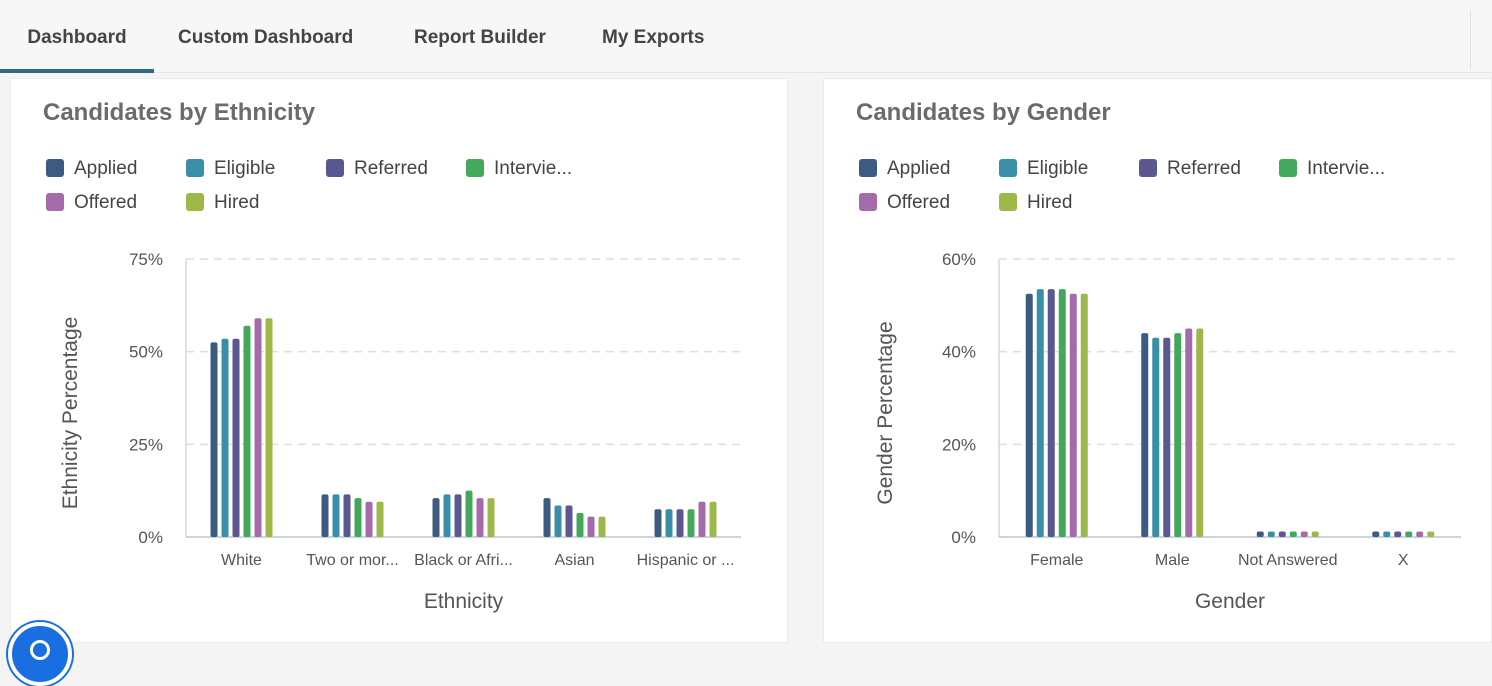 The width and height of the screenshot is (1492, 686). Describe the element at coordinates (266, 37) in the screenshot. I see `tab-custom-dashboard: Custom Dashboard` at that location.